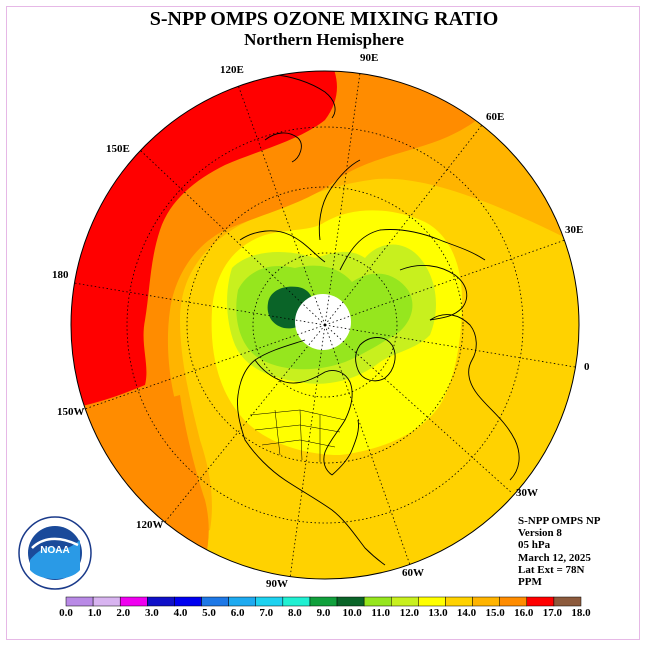 This screenshot has height=648, width=648. What do you see at coordinates (152, 613) in the screenshot?
I see `colorbar-label: 3.0` at bounding box center [152, 613].